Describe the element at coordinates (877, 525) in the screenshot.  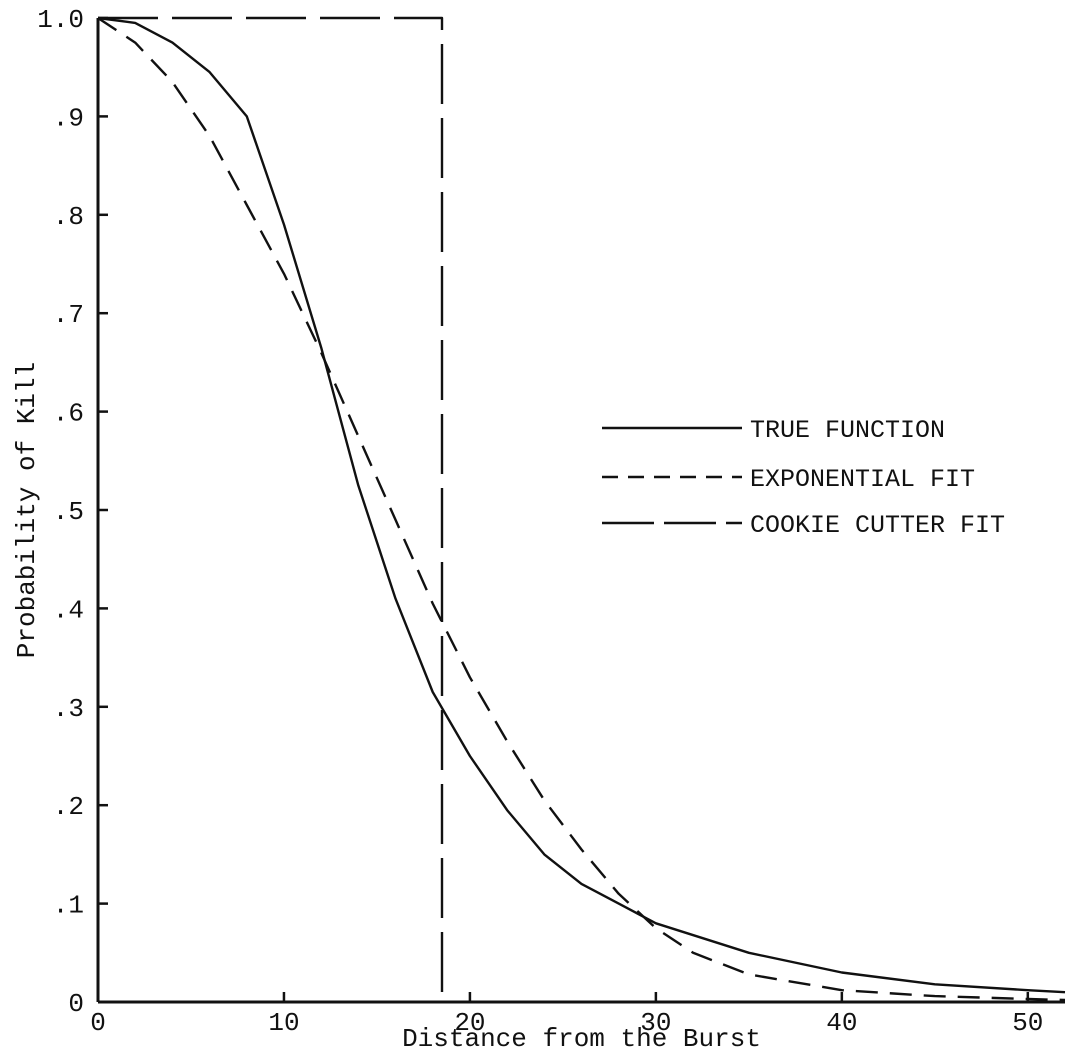
I see `legend-label-2: COOKIE CUTTER FIT` at that location.